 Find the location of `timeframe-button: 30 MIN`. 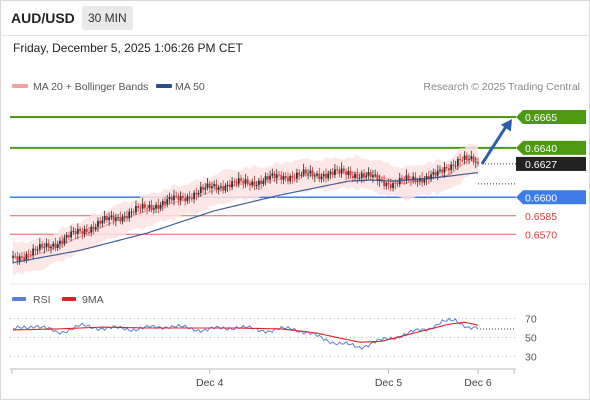

timeframe-button: 30 MIN is located at coordinates (107, 18).